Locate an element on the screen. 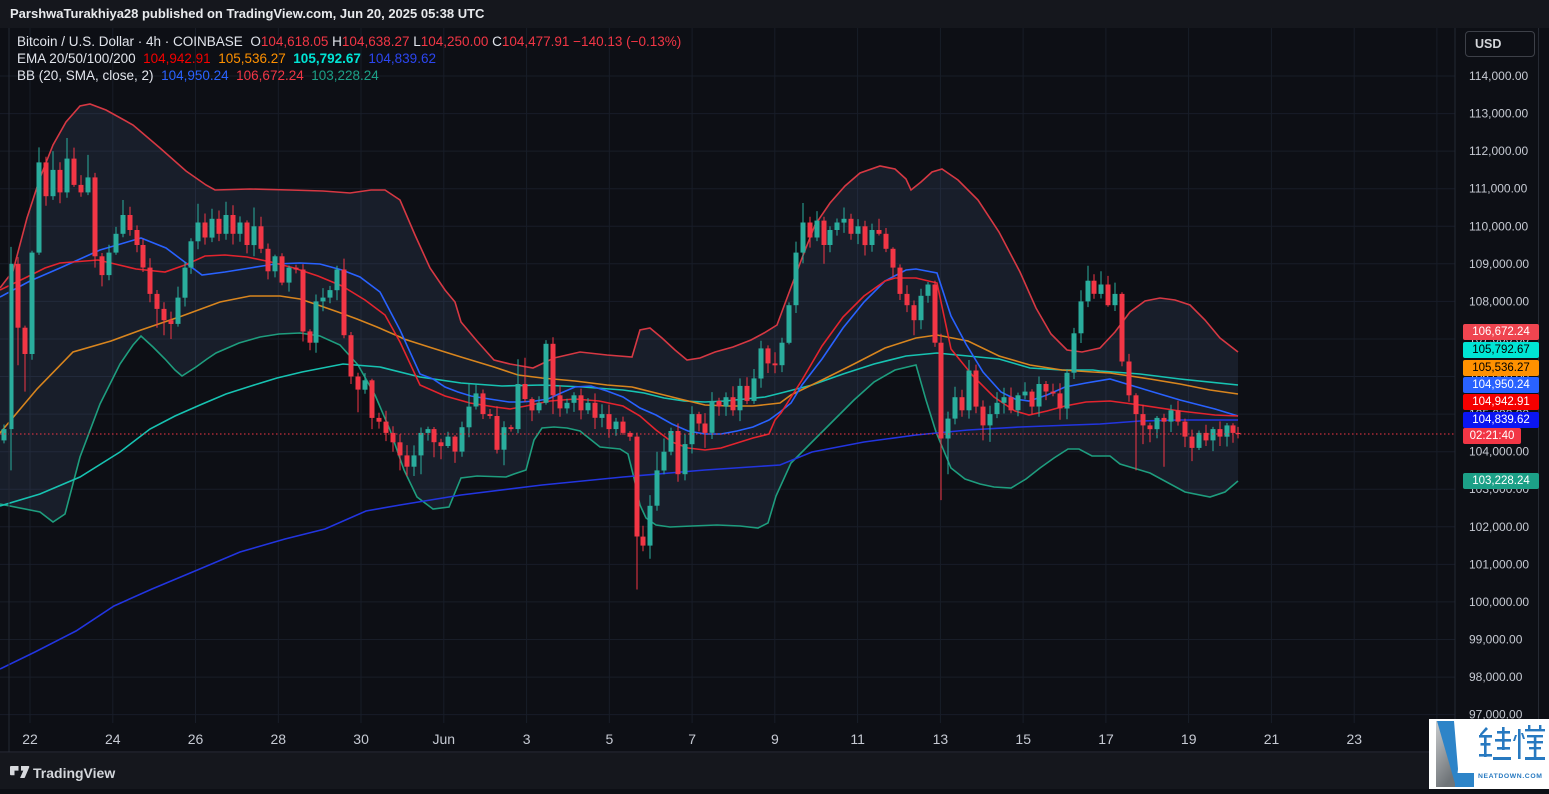 Image resolution: width=1549 pixels, height=794 pixels. svg-text: 23 is located at coordinates (1355, 739).